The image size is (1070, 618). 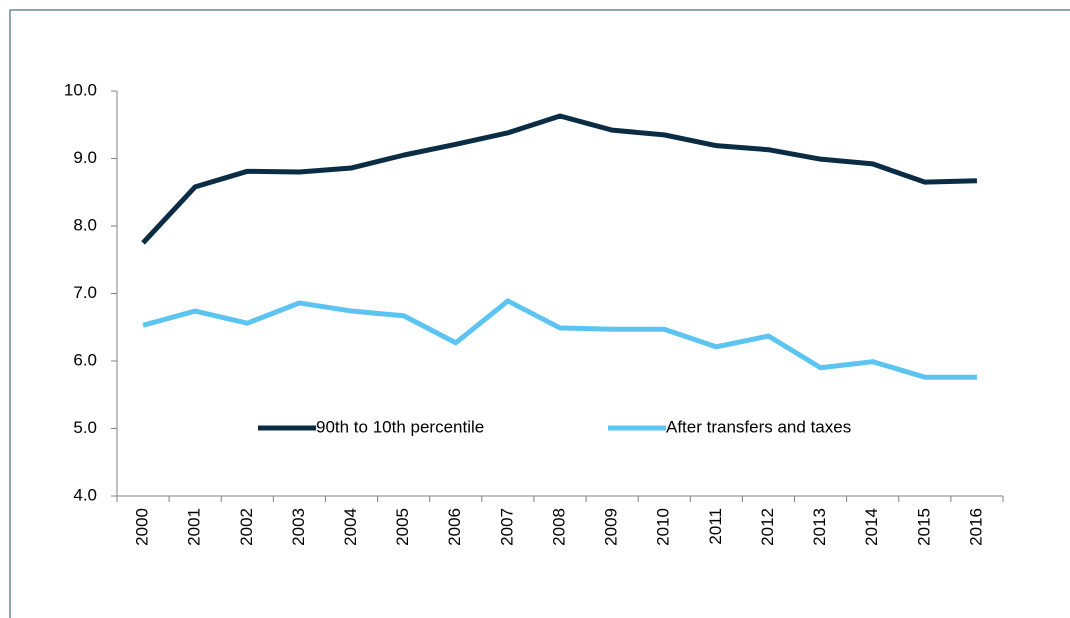 What do you see at coordinates (611, 527) in the screenshot?
I see `x-tick-label: 2009` at bounding box center [611, 527].